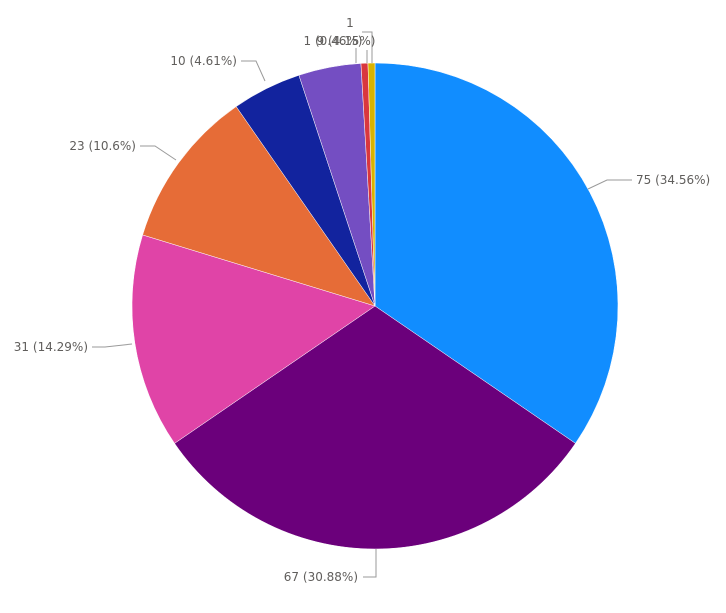 Image resolution: width=726 pixels, height=613 pixels. Describe the element at coordinates (102, 146) in the screenshot. I see `data-label-4: 23 (10.6%)` at that location.